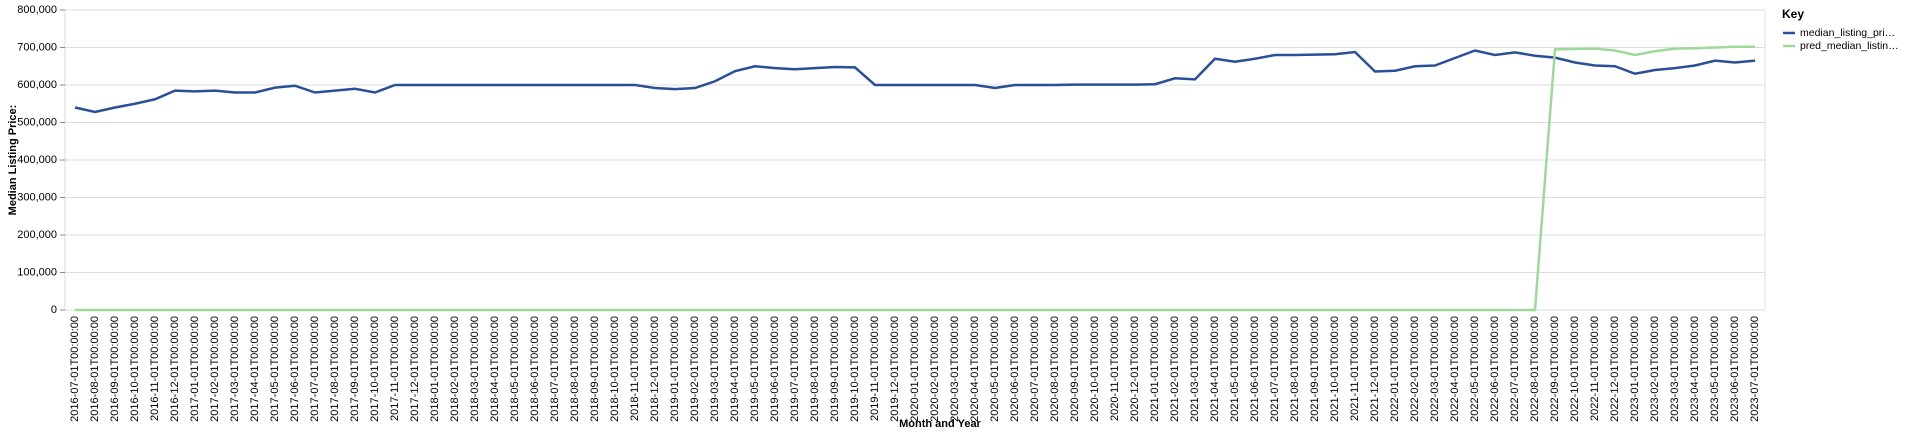 Image resolution: width=1920 pixels, height=434 pixels. What do you see at coordinates (255, 369) in the screenshot?
I see `x-tick-label: 2017-04-01T00:00:00` at bounding box center [255, 369].